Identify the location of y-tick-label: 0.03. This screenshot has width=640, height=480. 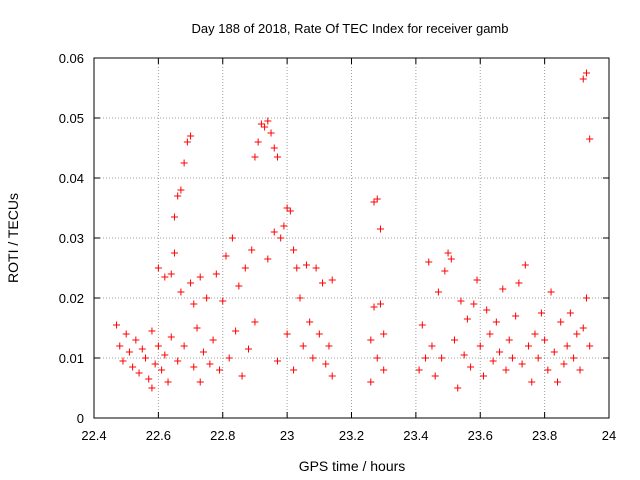
(71, 238).